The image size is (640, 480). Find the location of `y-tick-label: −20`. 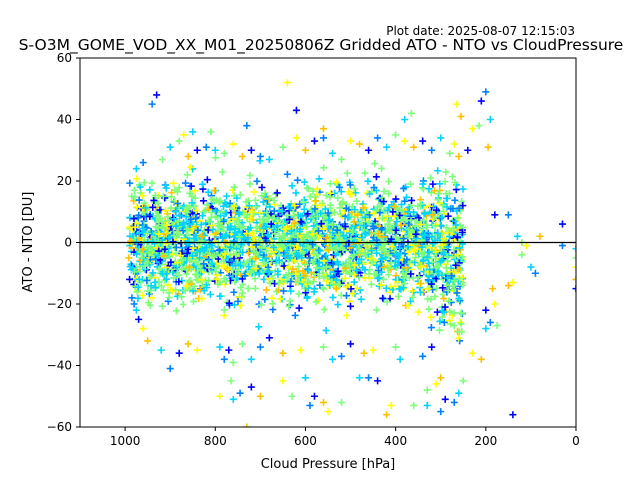

y-tick-label: −20 is located at coordinates (59, 304).